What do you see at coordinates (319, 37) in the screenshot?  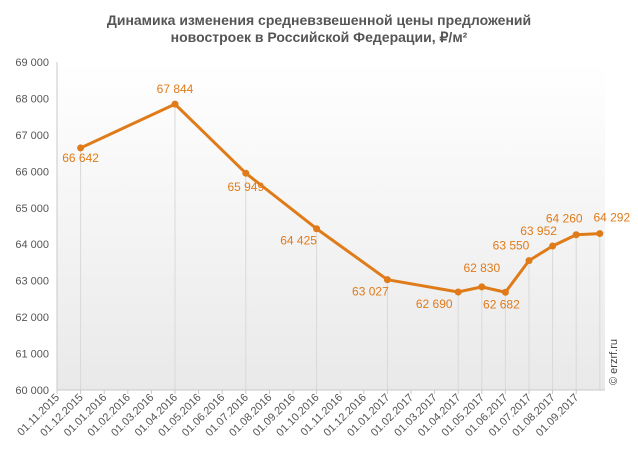 I see `chart-title-line-2: новостроек в Российской Федерации, ₽/м²` at bounding box center [319, 37].